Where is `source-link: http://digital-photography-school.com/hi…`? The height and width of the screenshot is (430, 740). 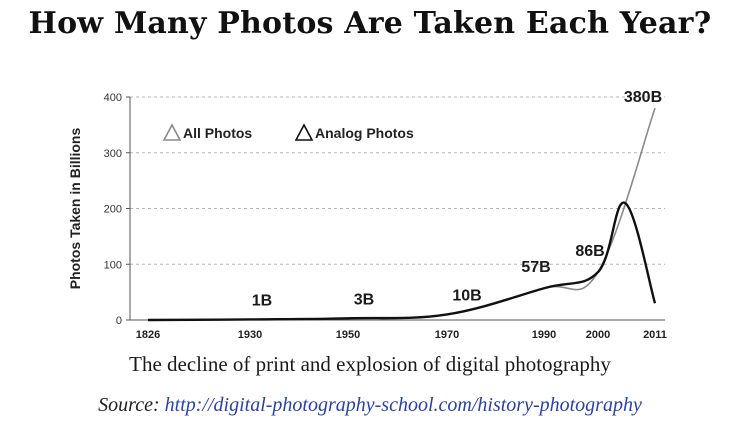
source-link: http://digital-photography-school.com/hi… is located at coordinates (403, 405).